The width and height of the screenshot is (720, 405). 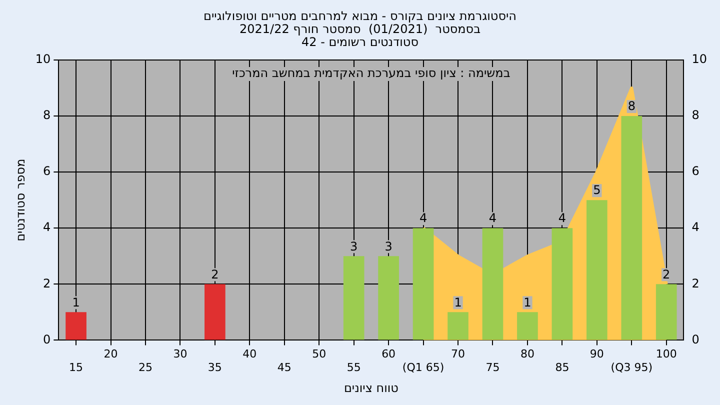 What do you see at coordinates (111, 354) in the screenshot?
I see `x-tick-label: 20` at bounding box center [111, 354].